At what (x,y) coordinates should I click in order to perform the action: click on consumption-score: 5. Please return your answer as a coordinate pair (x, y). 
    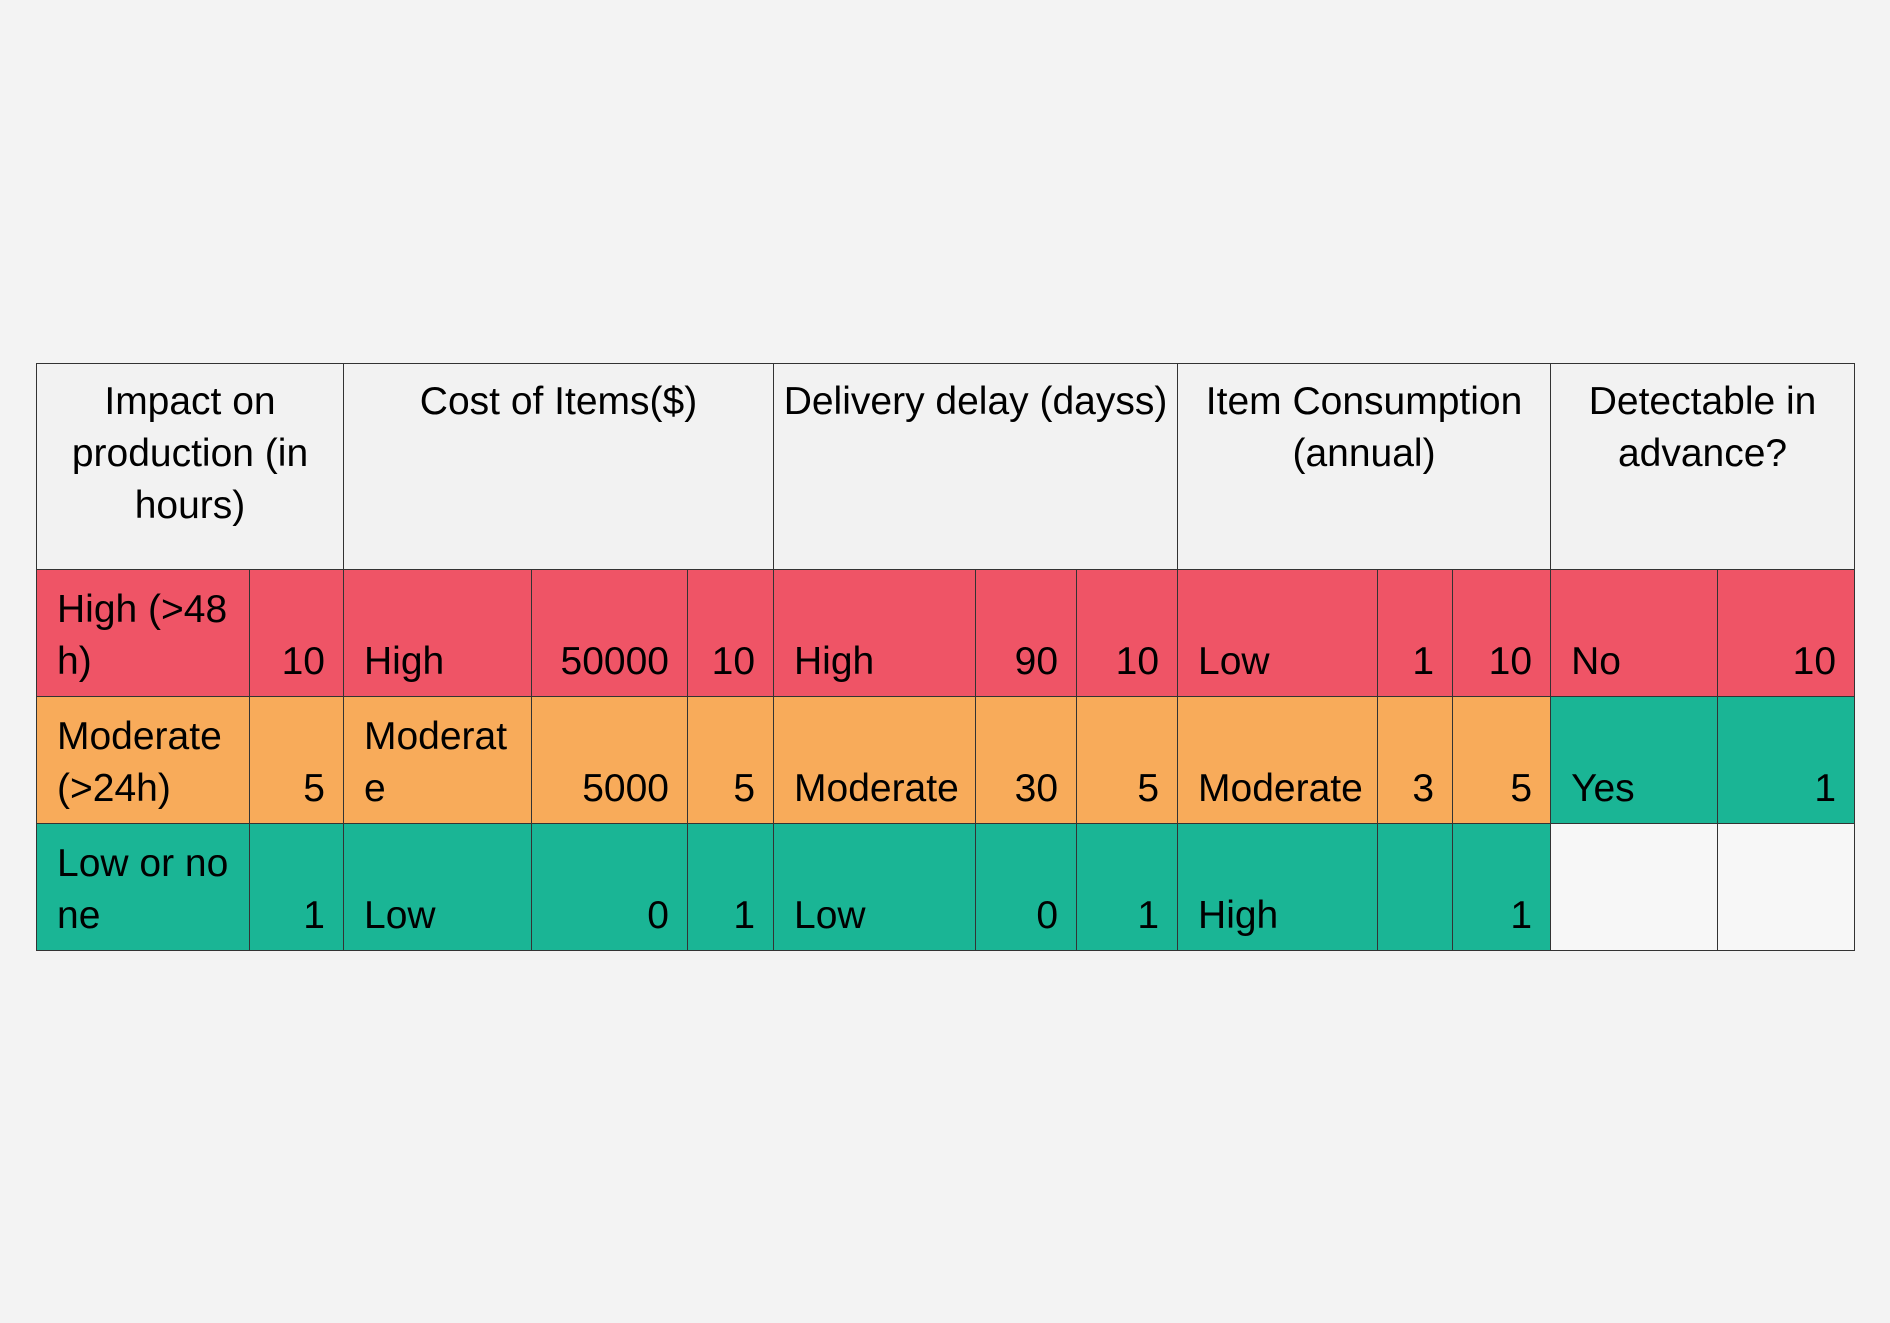
    Looking at the image, I should click on (1502, 760).